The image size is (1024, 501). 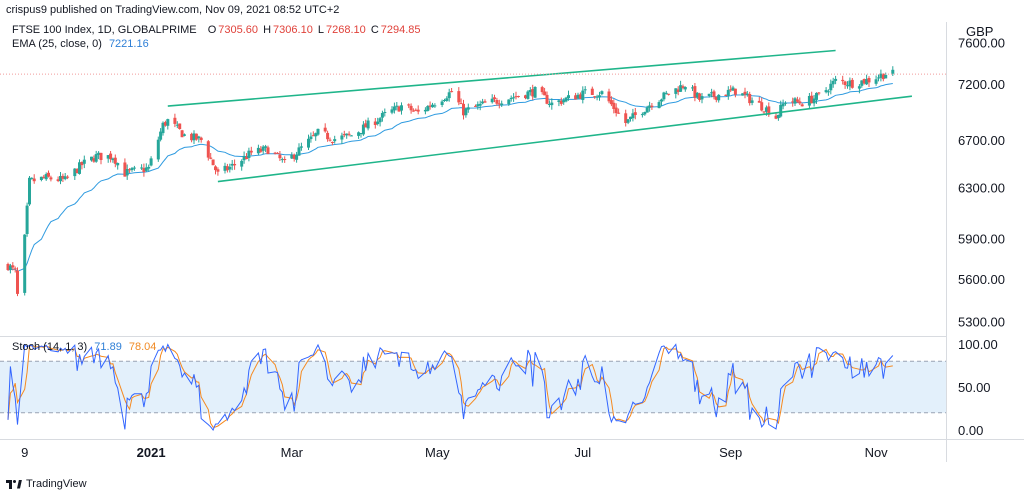 What do you see at coordinates (565, 139) in the screenshot?
I see `channel-lower-line` at bounding box center [565, 139].